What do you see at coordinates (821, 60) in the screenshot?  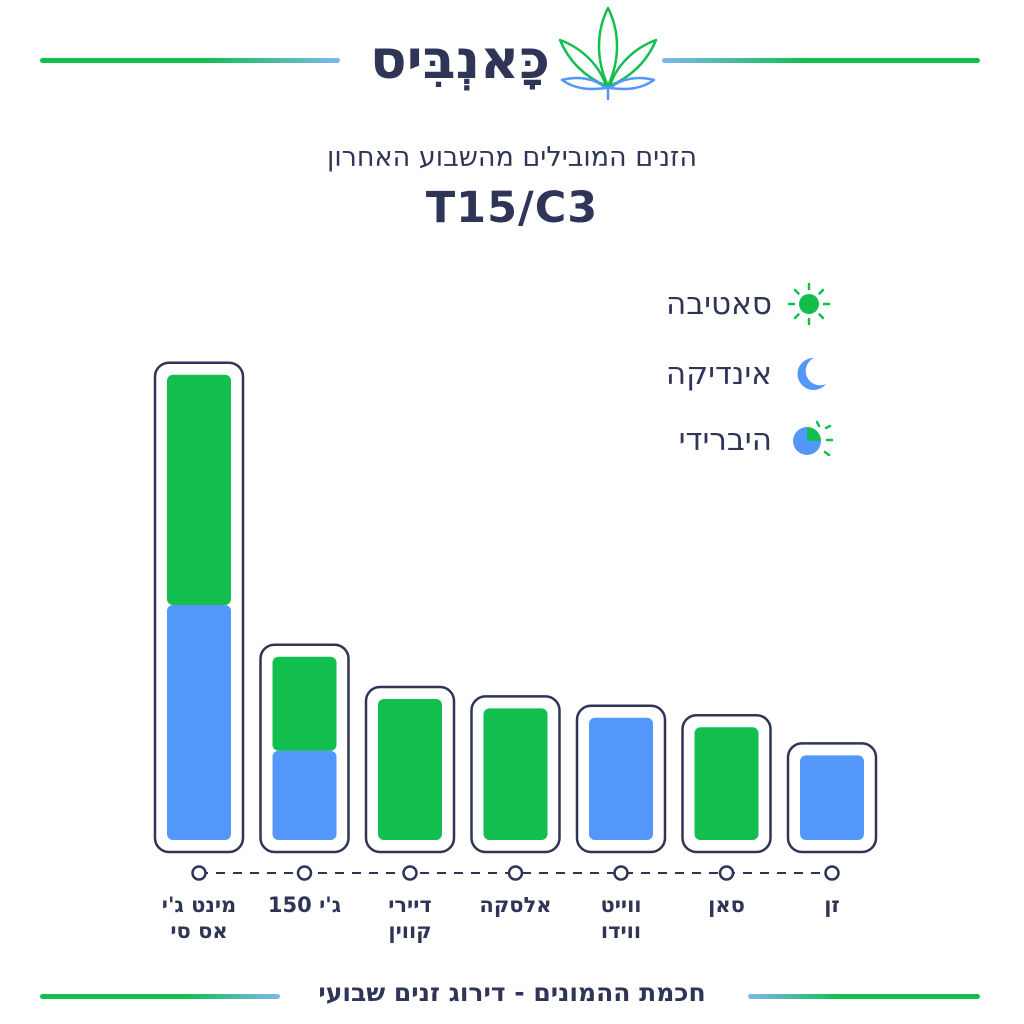 I see `header-line-right` at bounding box center [821, 60].